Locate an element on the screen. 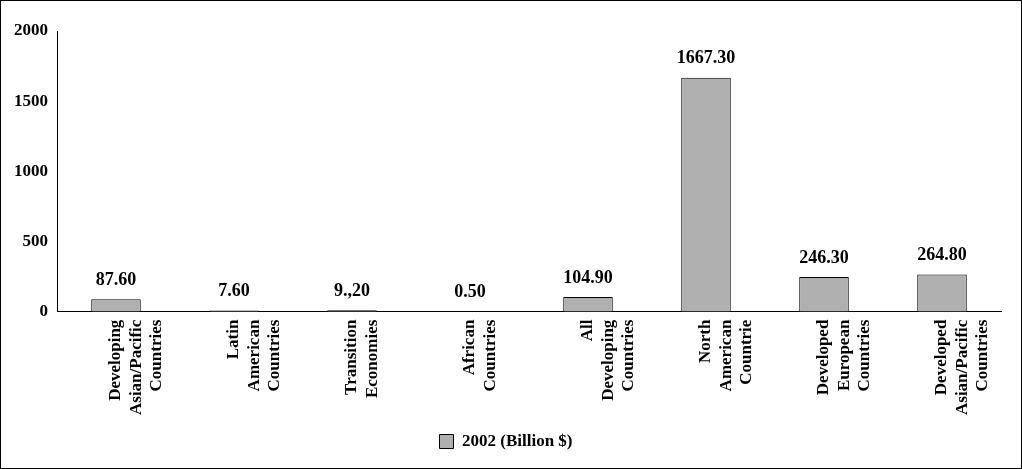  x-tick-label: Transition Economies is located at coordinates (361, 359).